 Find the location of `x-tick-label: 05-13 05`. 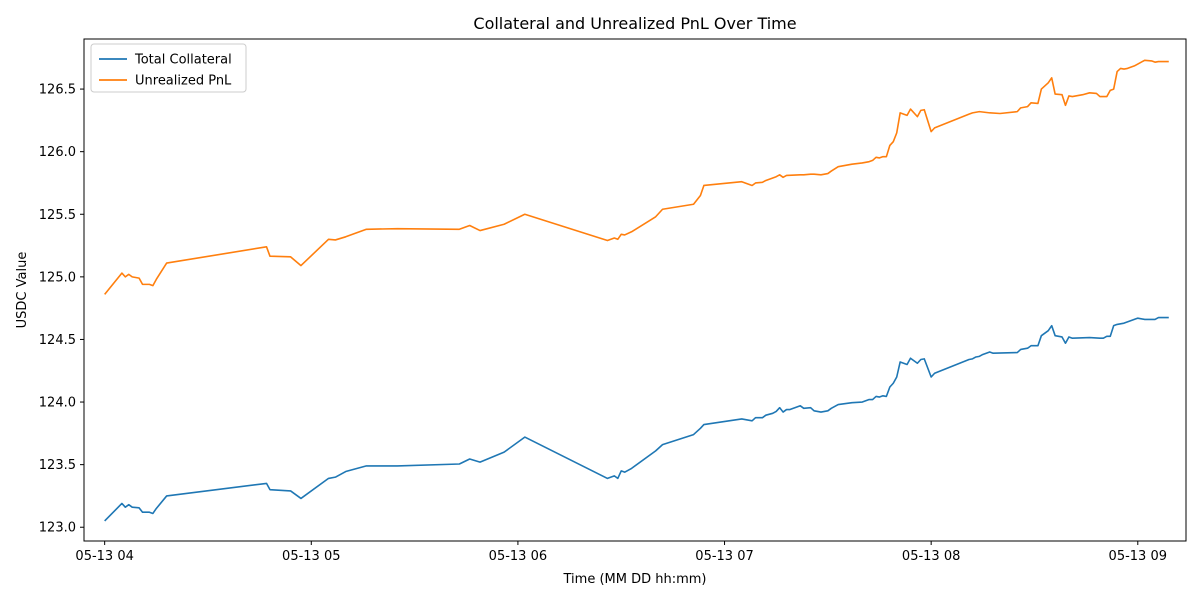

x-tick-label: 05-13 05 is located at coordinates (311, 556).